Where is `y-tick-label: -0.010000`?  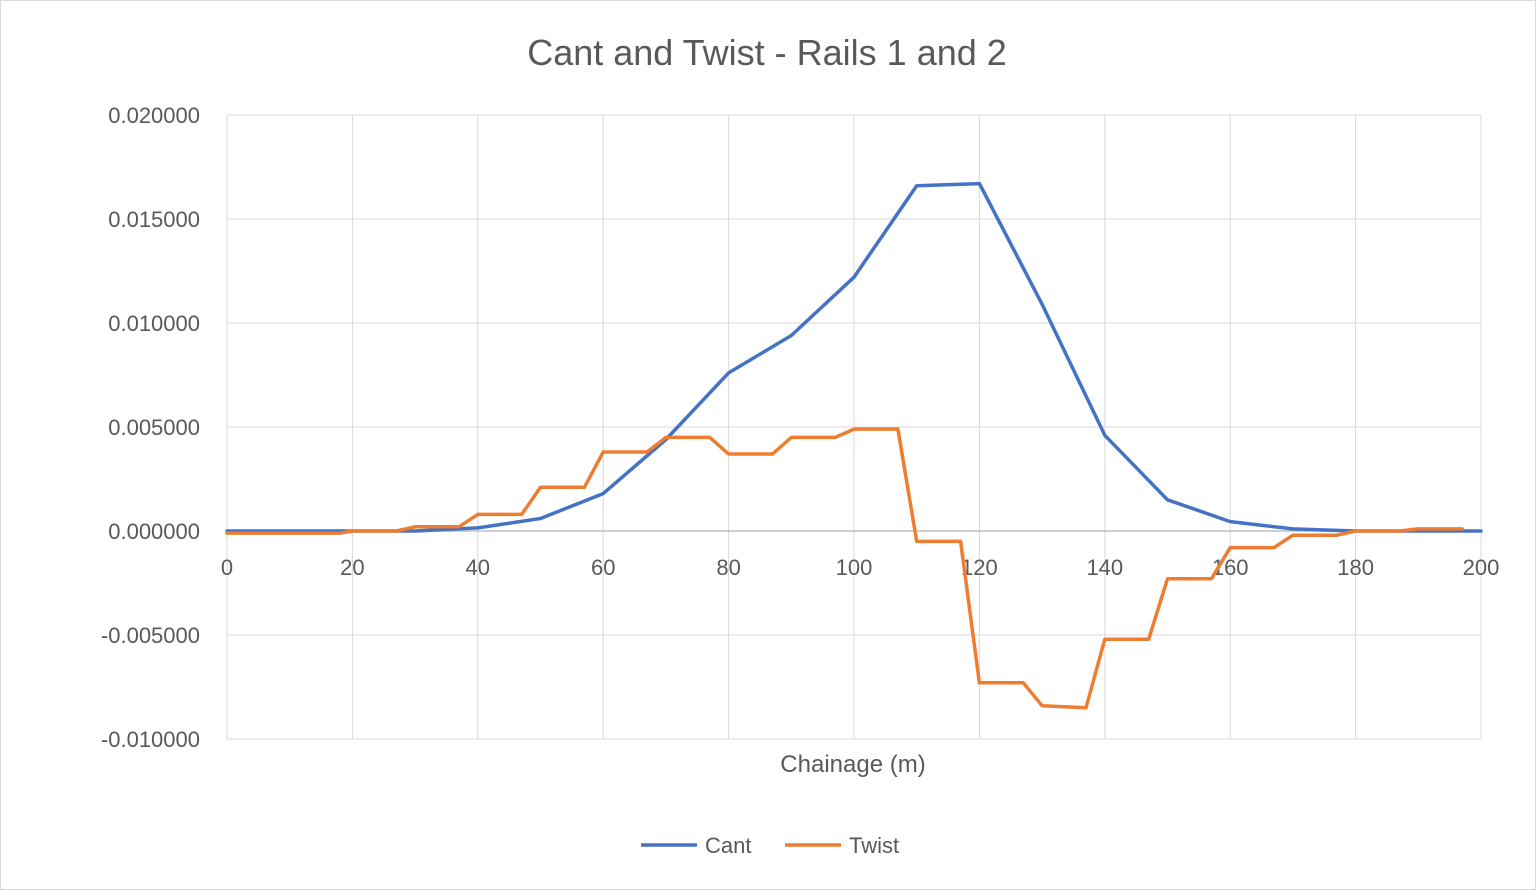 y-tick-label: -0.010000 is located at coordinates (150, 739).